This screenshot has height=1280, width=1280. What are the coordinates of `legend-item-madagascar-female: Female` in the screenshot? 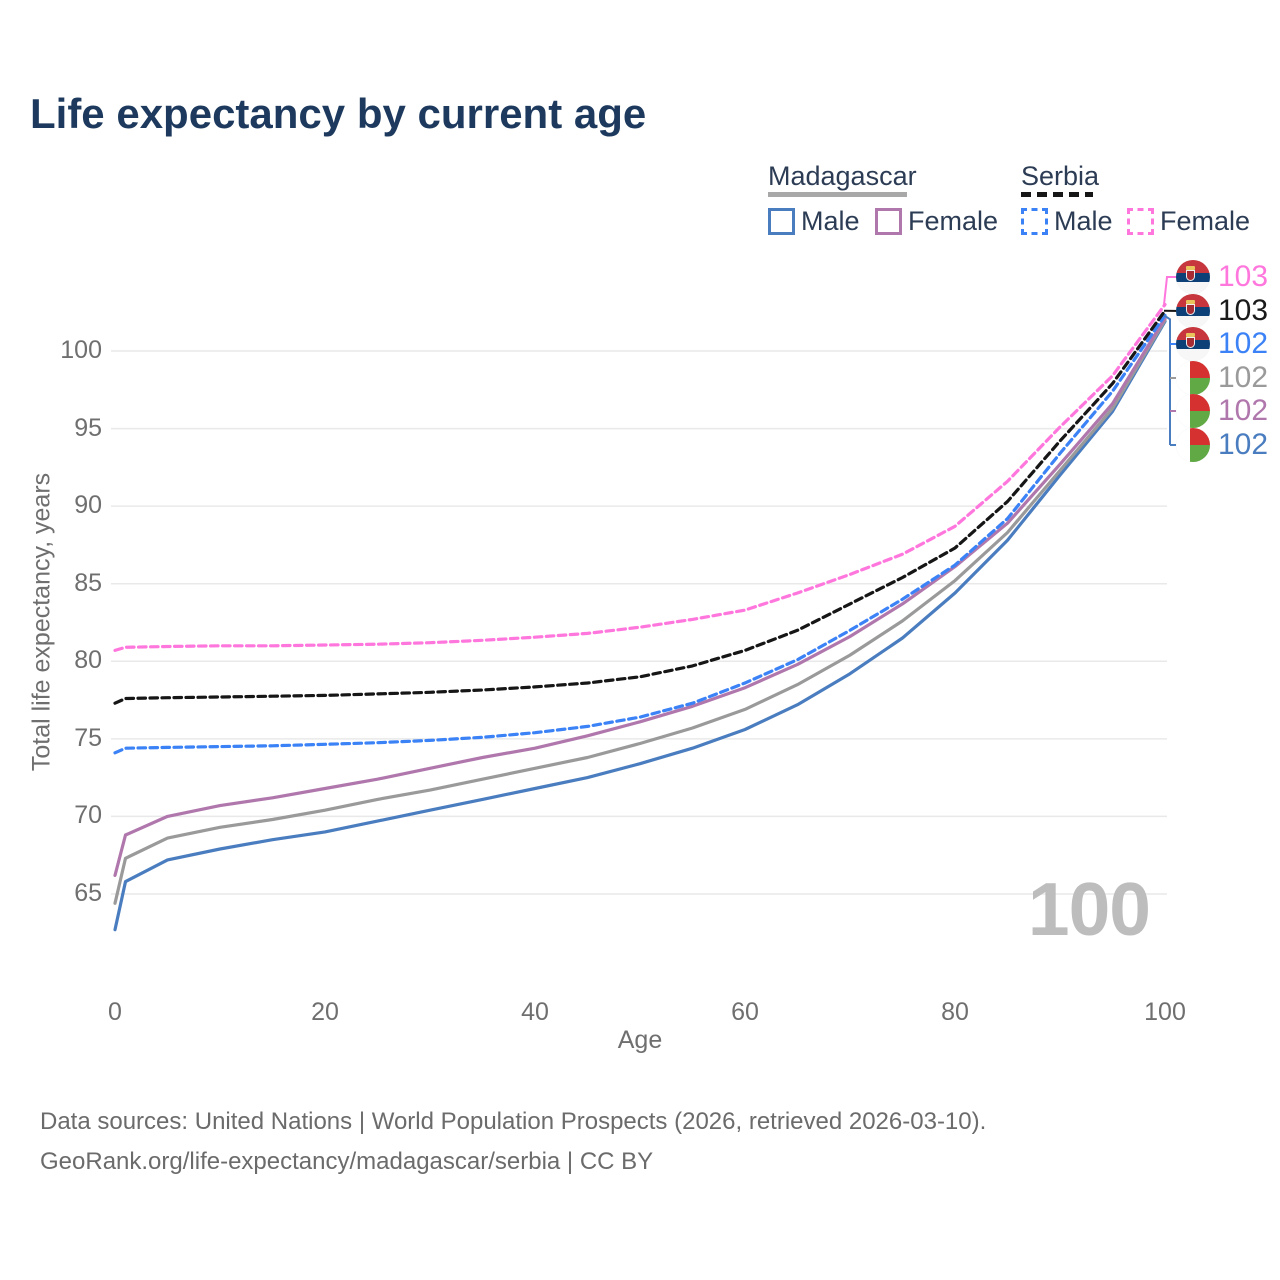 It's located at (936, 221).